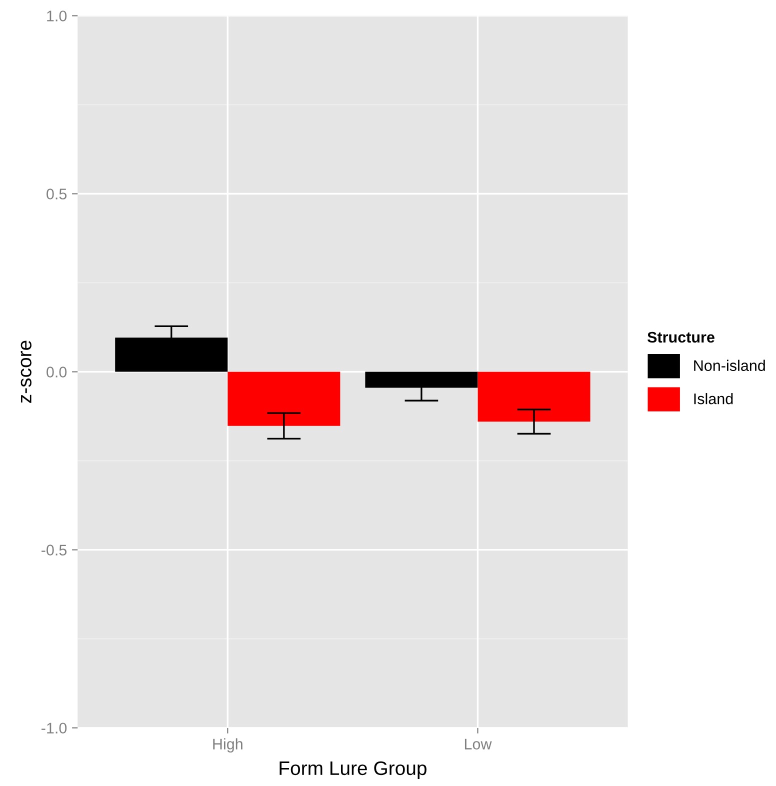 This screenshot has height=786, width=776. What do you see at coordinates (26, 371) in the screenshot?
I see `y-axis-title: z-score` at bounding box center [26, 371].